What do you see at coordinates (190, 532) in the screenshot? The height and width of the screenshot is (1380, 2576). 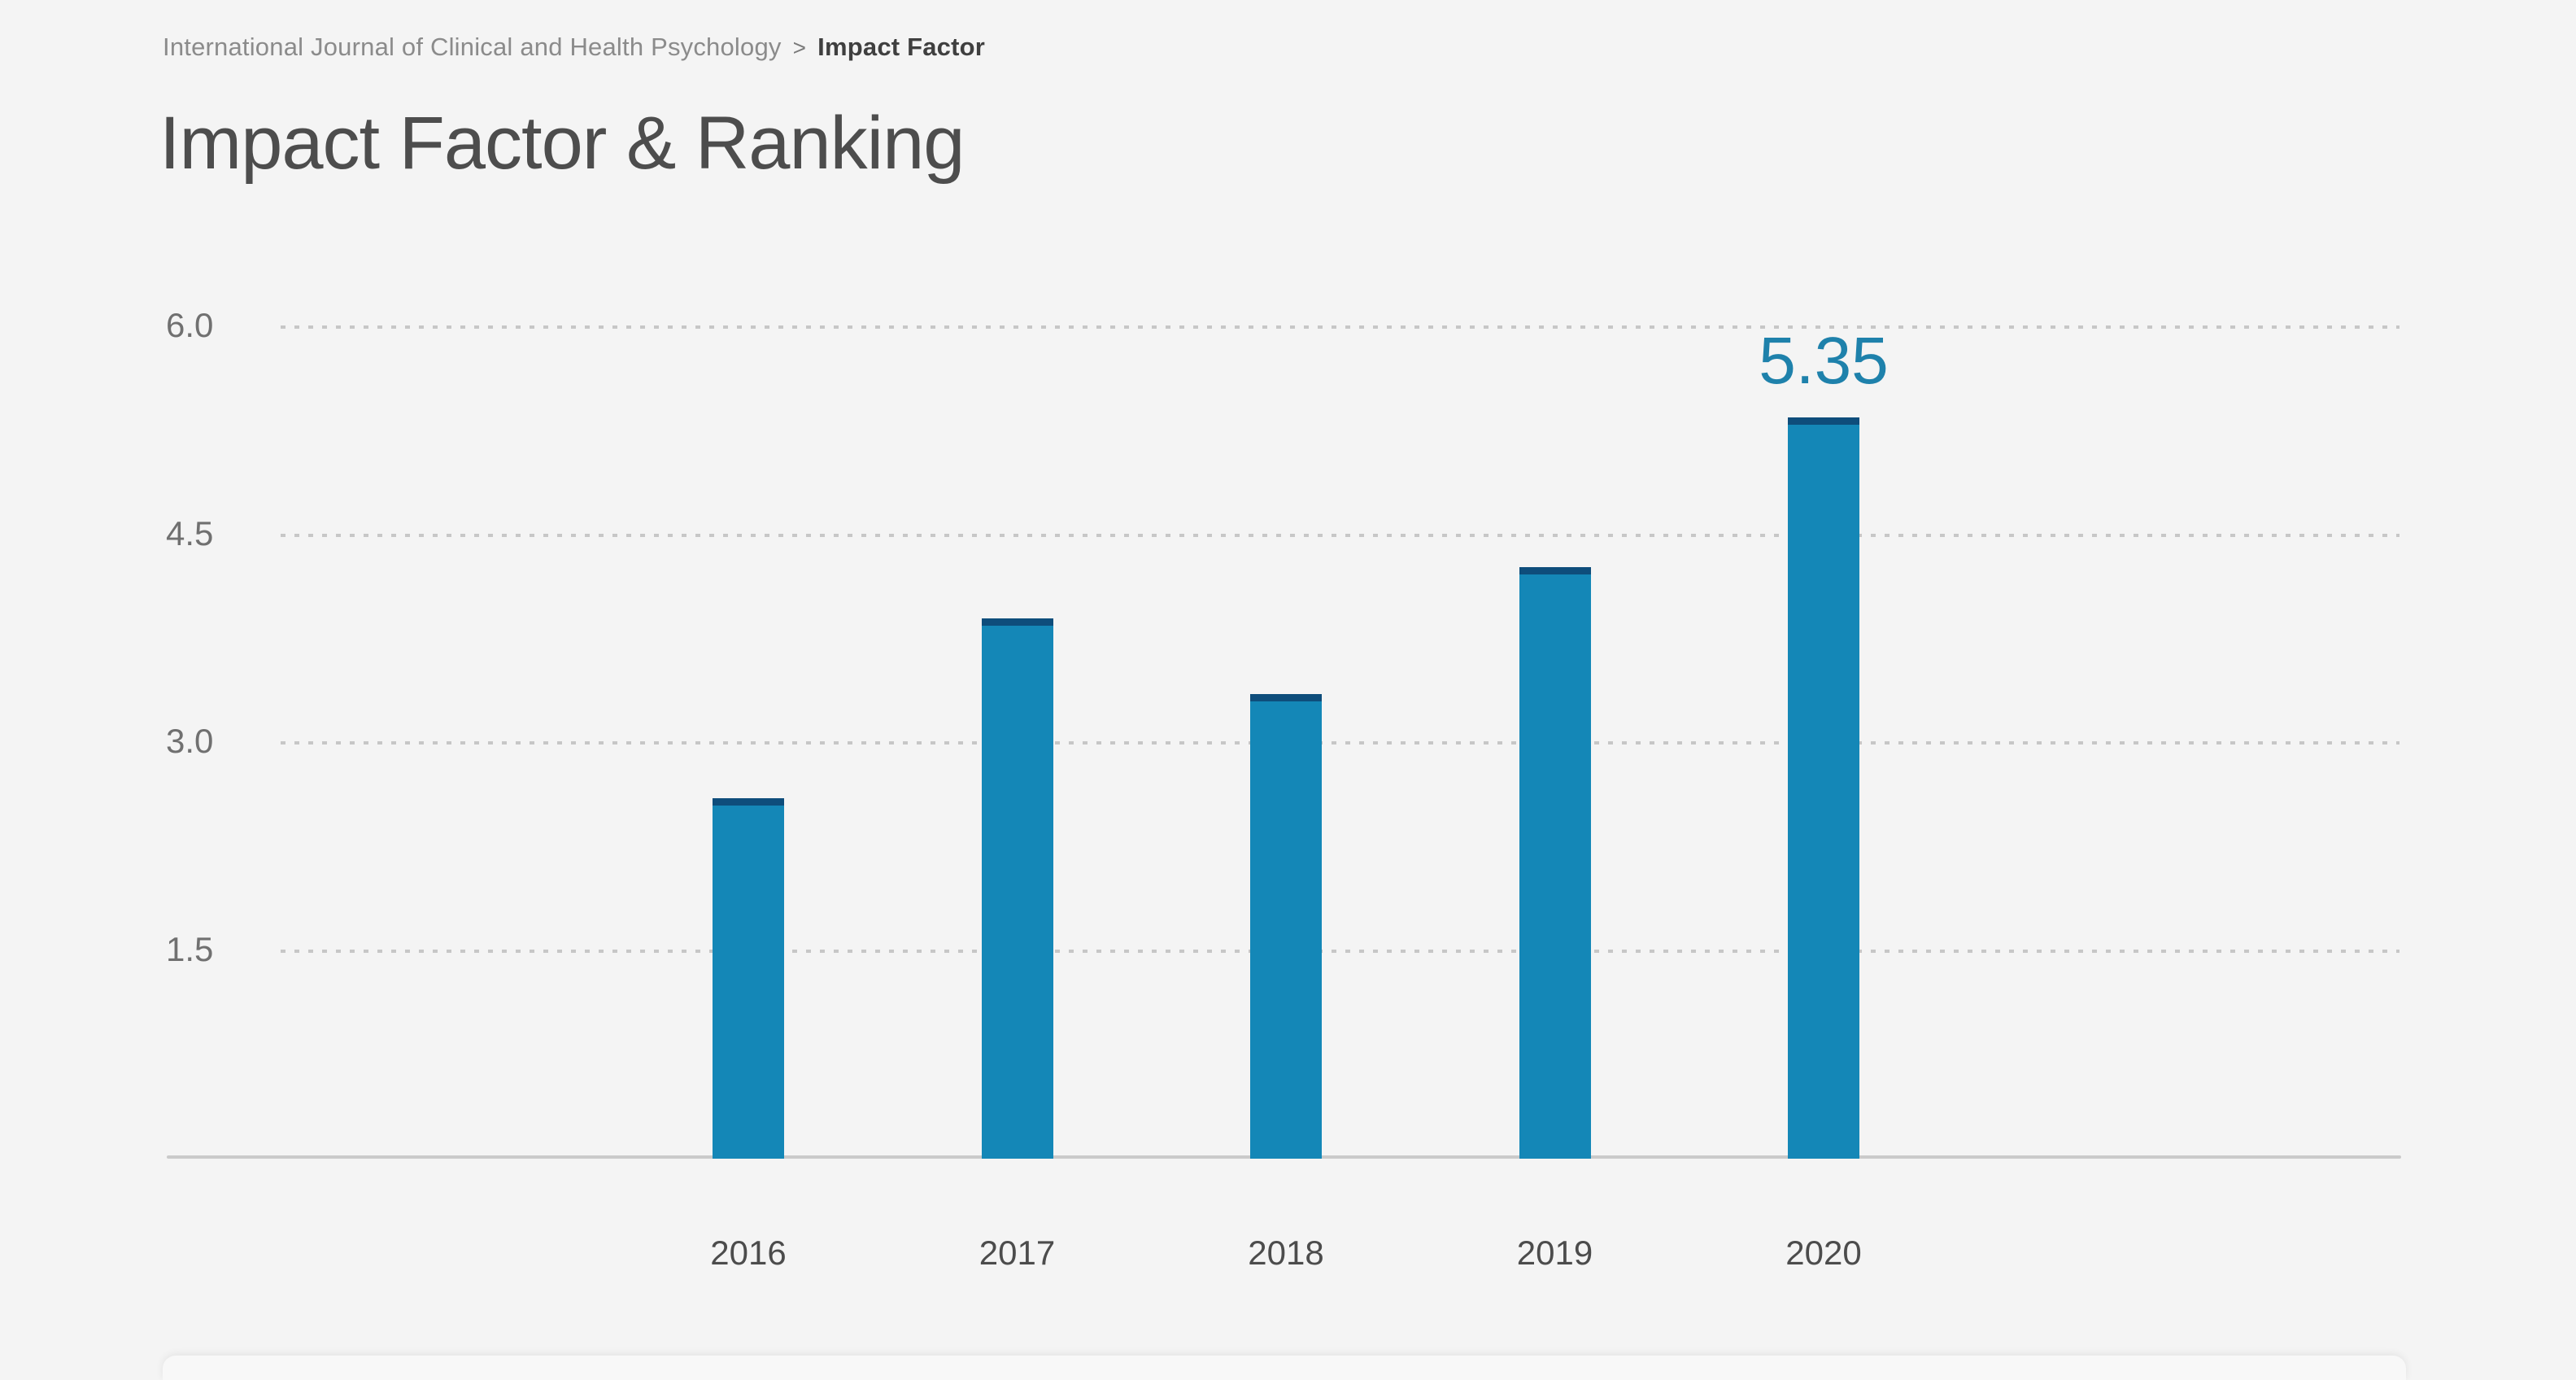 I see `y-tick-label-4.5: 4.5` at bounding box center [190, 532].